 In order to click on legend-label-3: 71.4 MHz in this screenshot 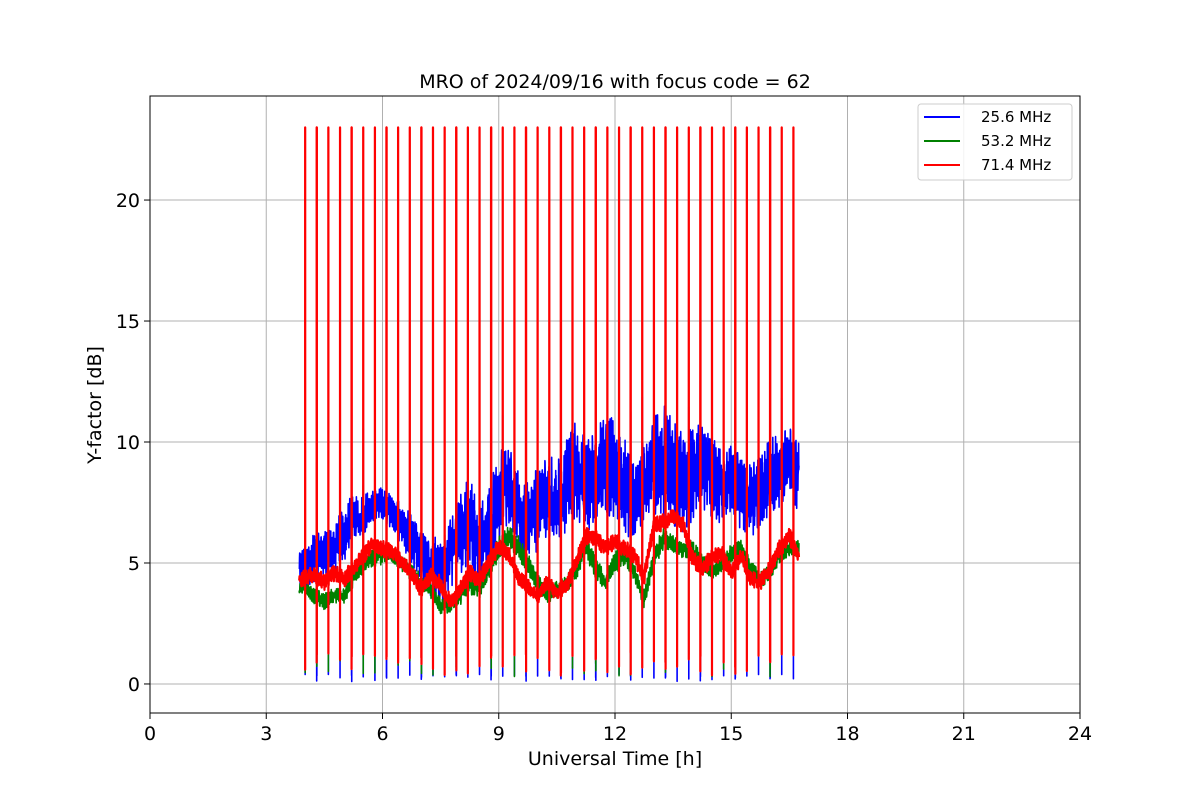, I will do `click(1016, 165)`.